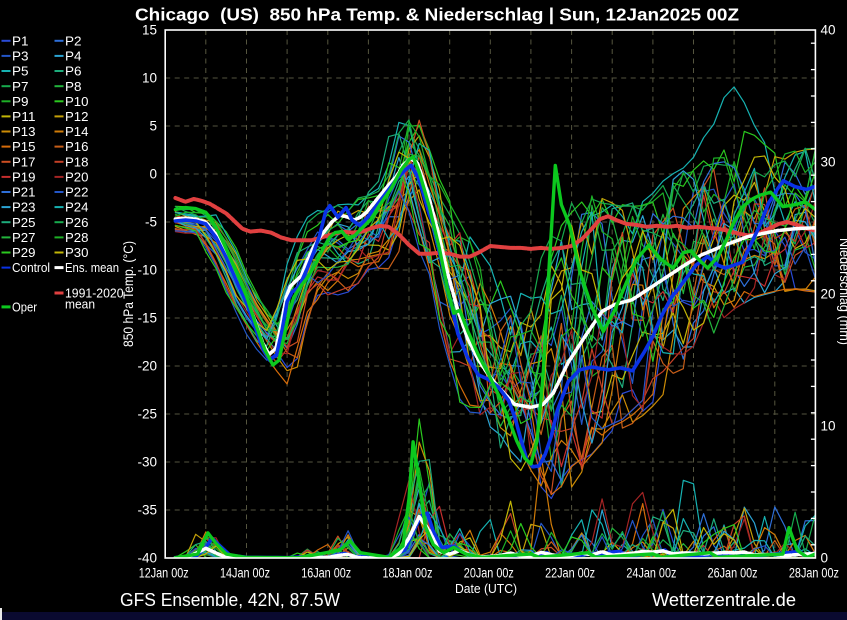  I want to click on svg-text: Oper, so click(25, 307).